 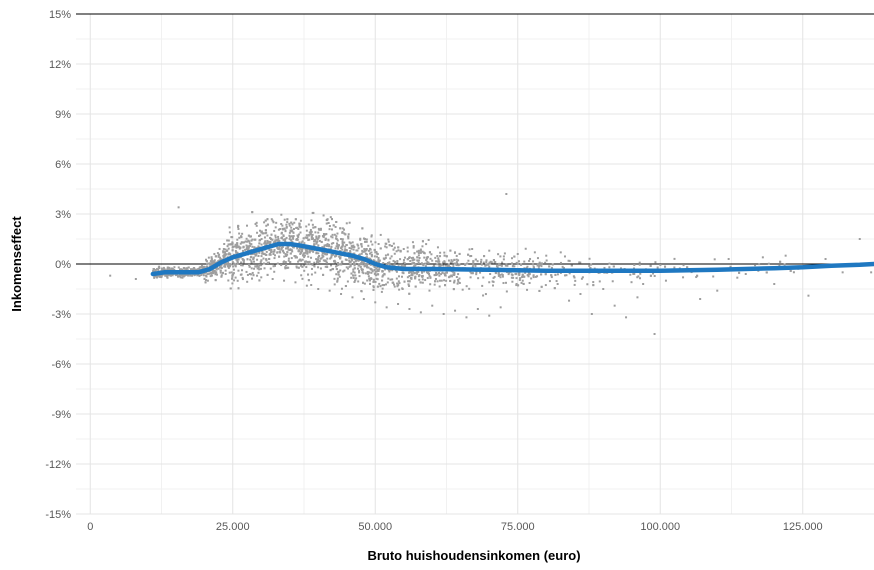 I want to click on y-tick-label: -15%, so click(x=58, y=515).